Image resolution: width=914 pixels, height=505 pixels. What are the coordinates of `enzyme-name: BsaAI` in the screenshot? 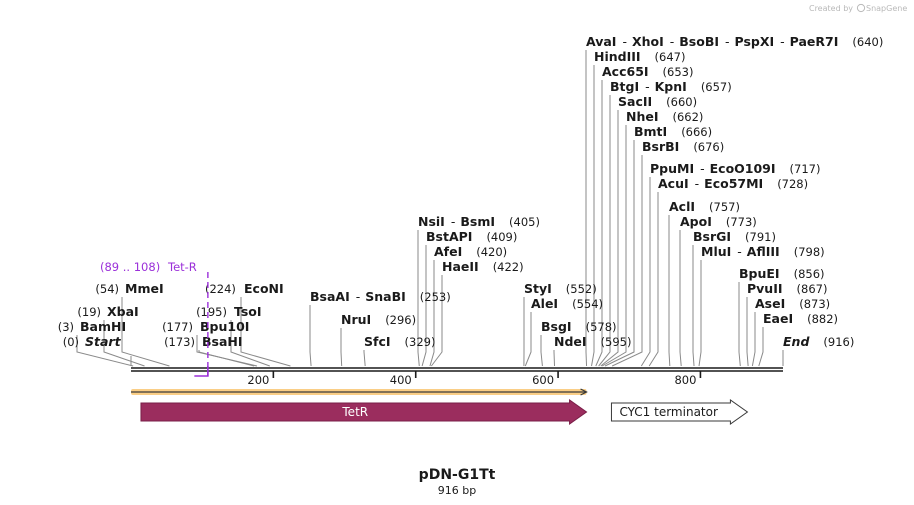 It's located at (330, 296).